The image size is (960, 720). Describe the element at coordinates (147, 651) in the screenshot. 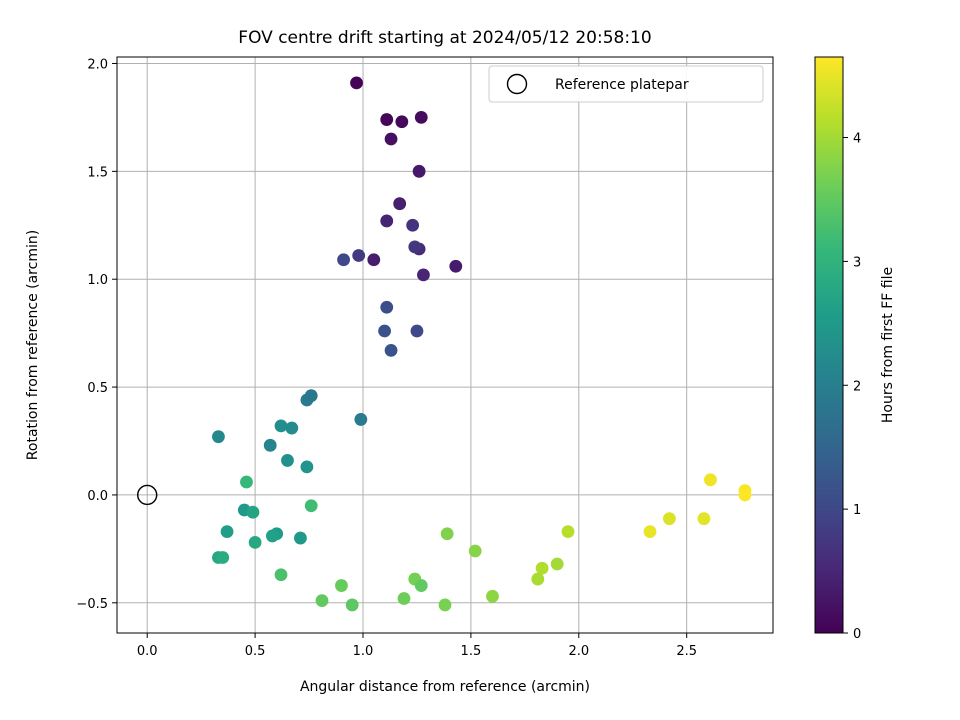

I see `x-tick-label: 0.0` at that location.